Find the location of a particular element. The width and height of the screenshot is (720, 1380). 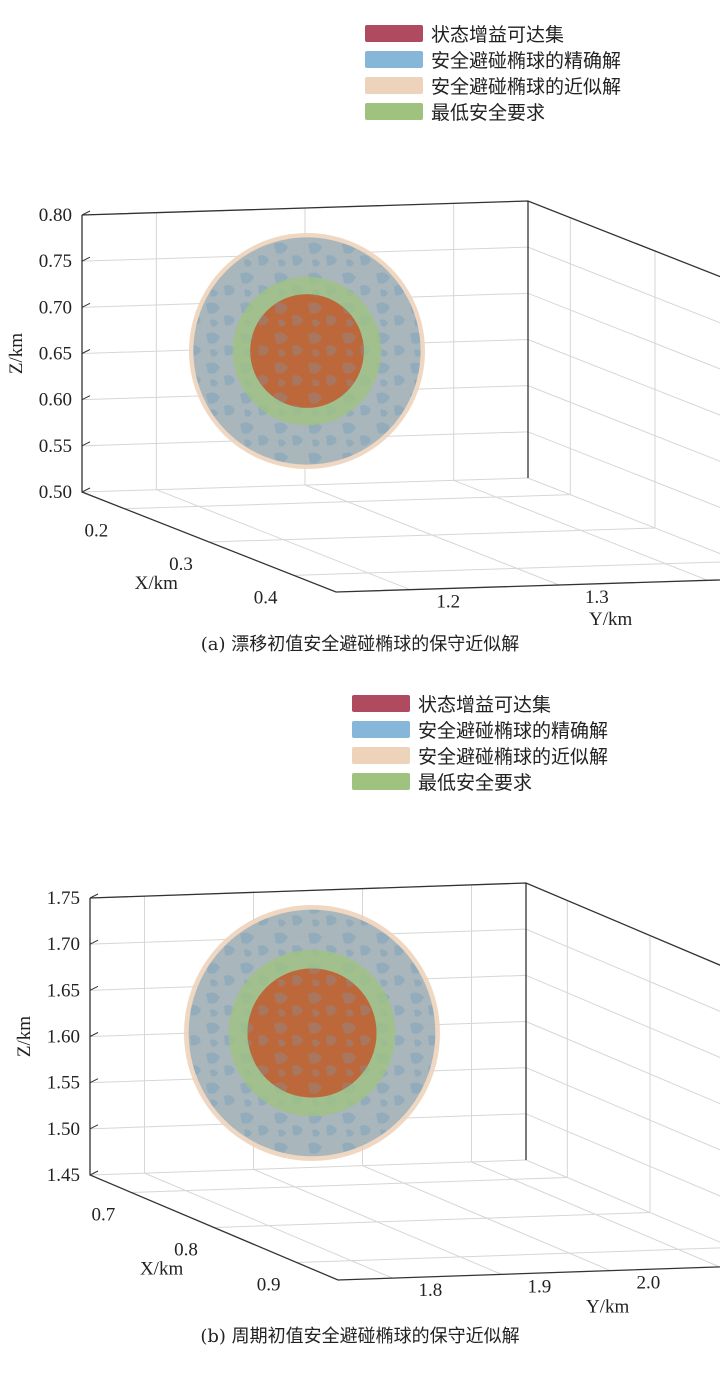

y-tick-label: 1.8 is located at coordinates (431, 1290).